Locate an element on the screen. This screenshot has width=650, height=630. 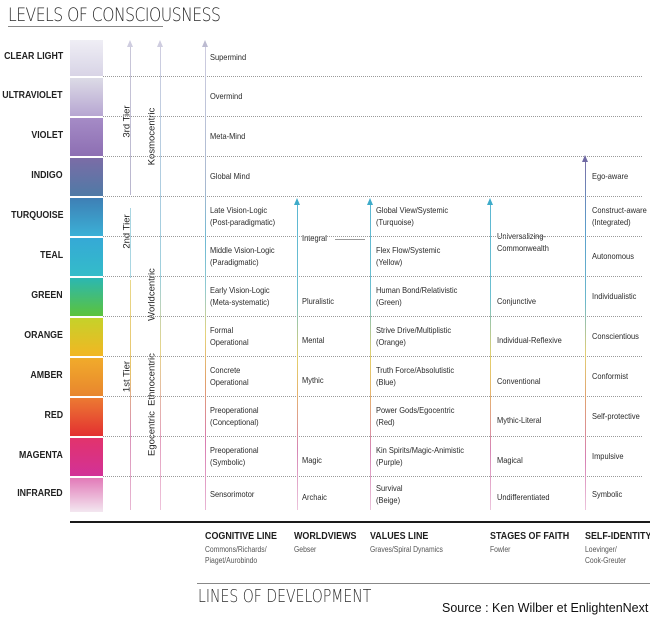
values-cell-line: (Red) is located at coordinates (385, 422).